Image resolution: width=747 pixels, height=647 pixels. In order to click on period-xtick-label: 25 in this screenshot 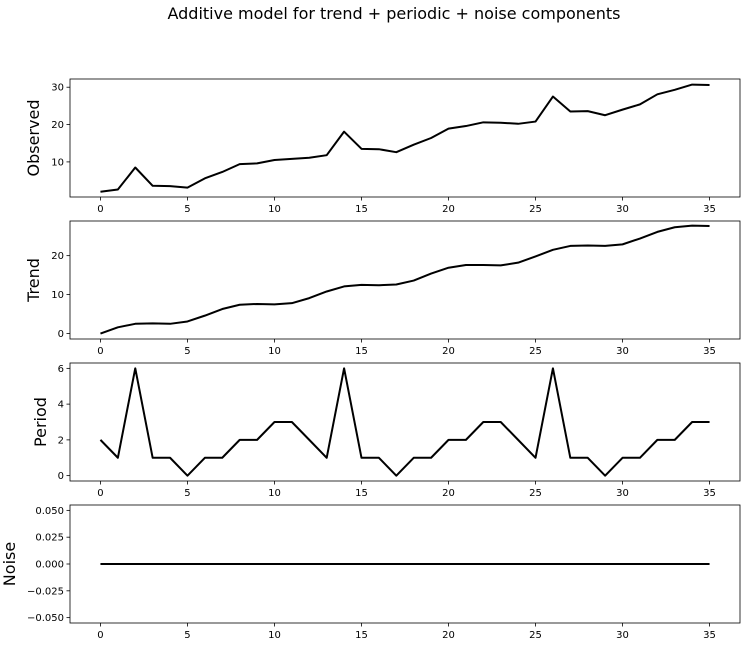, I will do `click(535, 493)`.